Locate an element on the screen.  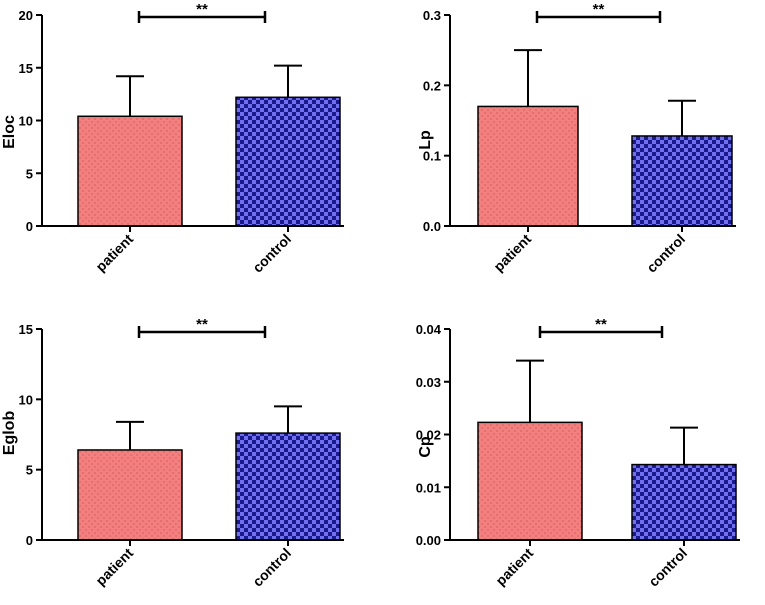
y-tick-label: 0.0 is located at coordinates (432, 226).